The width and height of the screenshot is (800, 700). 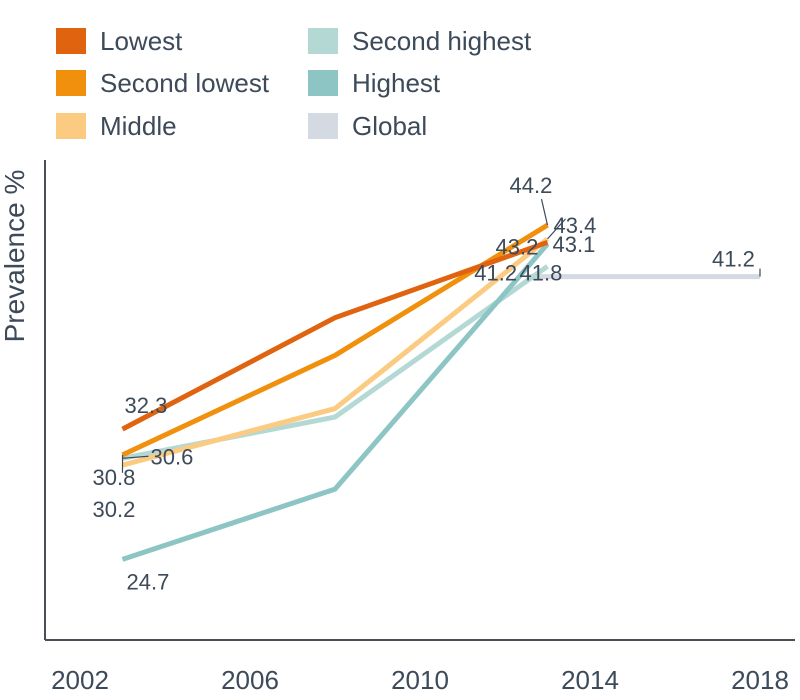 What do you see at coordinates (141, 40) in the screenshot?
I see `legend-label: Lowest` at bounding box center [141, 40].